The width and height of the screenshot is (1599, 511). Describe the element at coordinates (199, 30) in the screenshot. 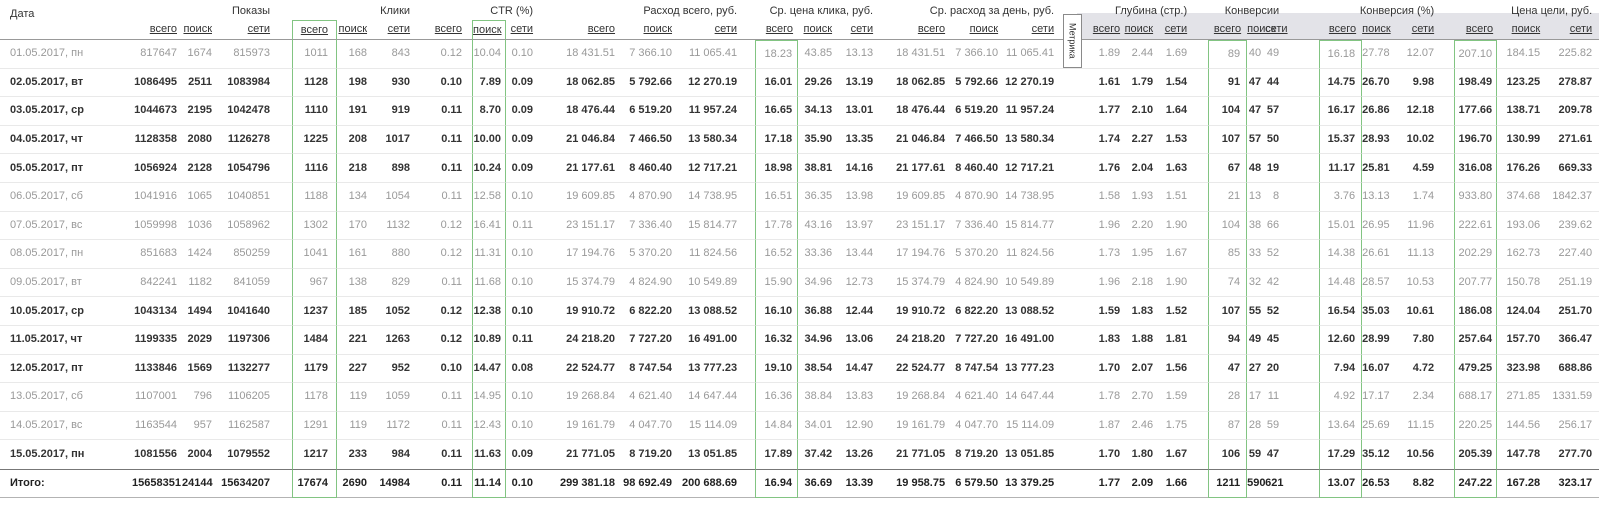

I see `sort-link-impressions-search: поиск` at that location.